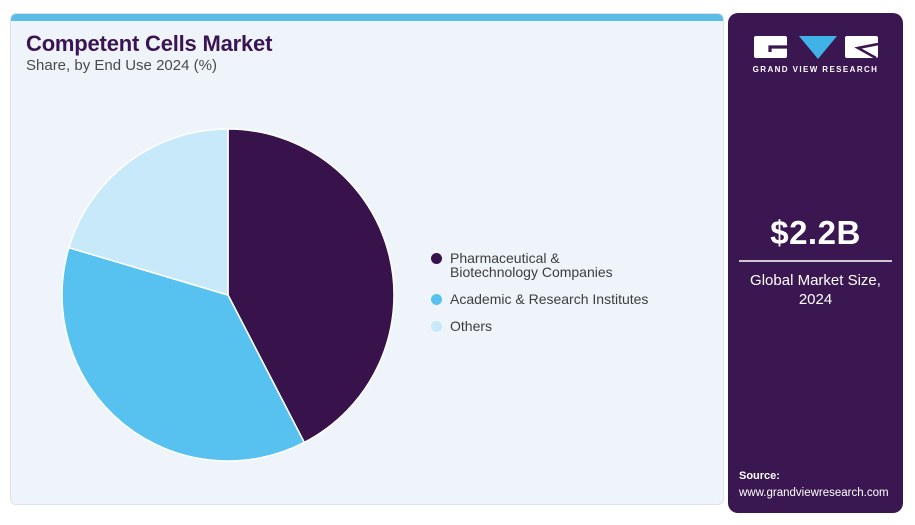 The image size is (915, 525). I want to click on legend-label: Pharmaceutical & Biotechnology Companies, so click(531, 265).